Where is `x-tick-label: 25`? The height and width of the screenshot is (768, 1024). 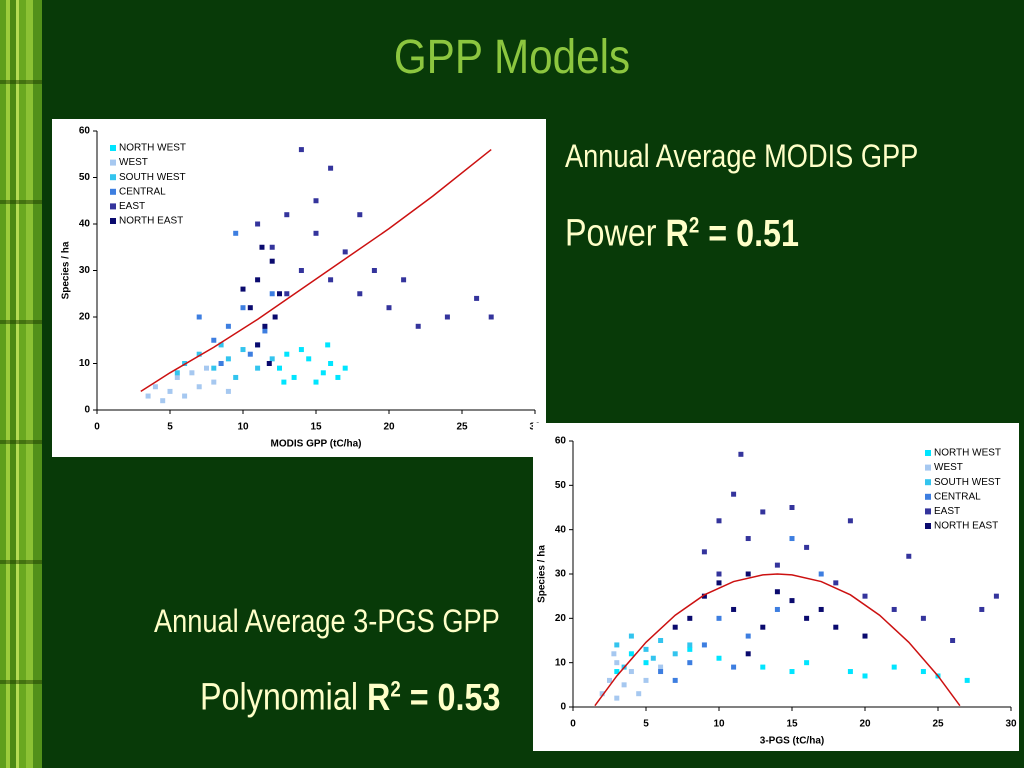
x-tick-label: 25 is located at coordinates (938, 724).